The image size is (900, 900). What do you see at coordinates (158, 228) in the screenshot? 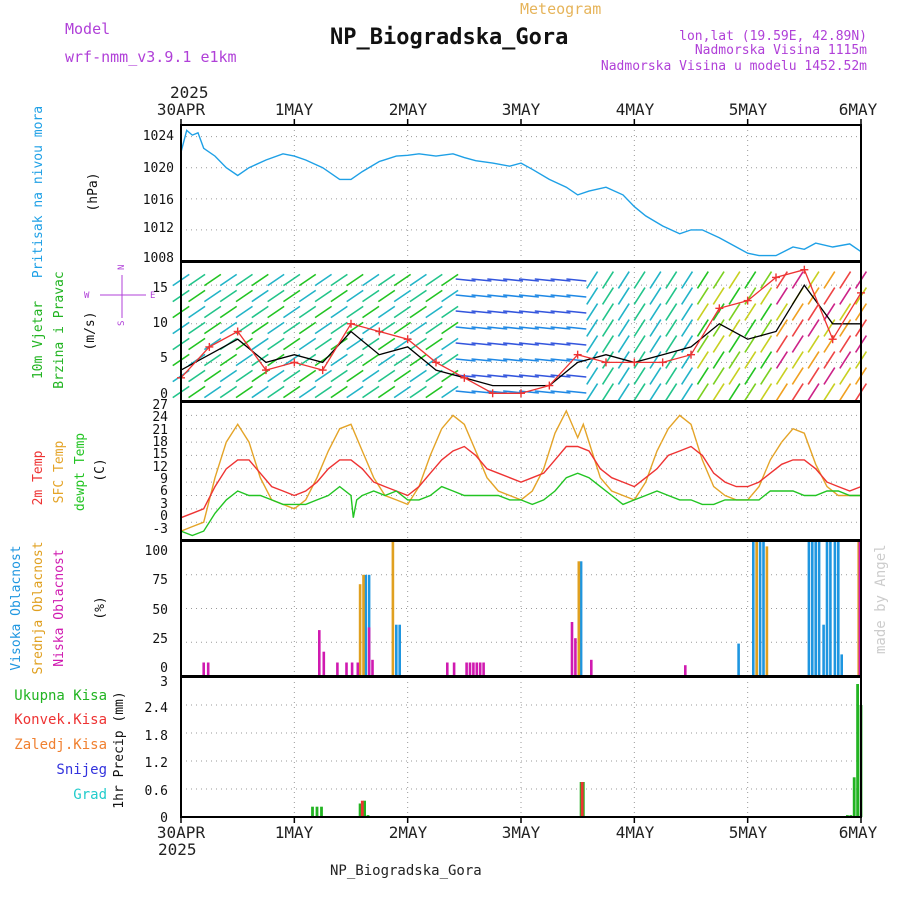
I see `pressure-tick: 1012` at bounding box center [158, 228].